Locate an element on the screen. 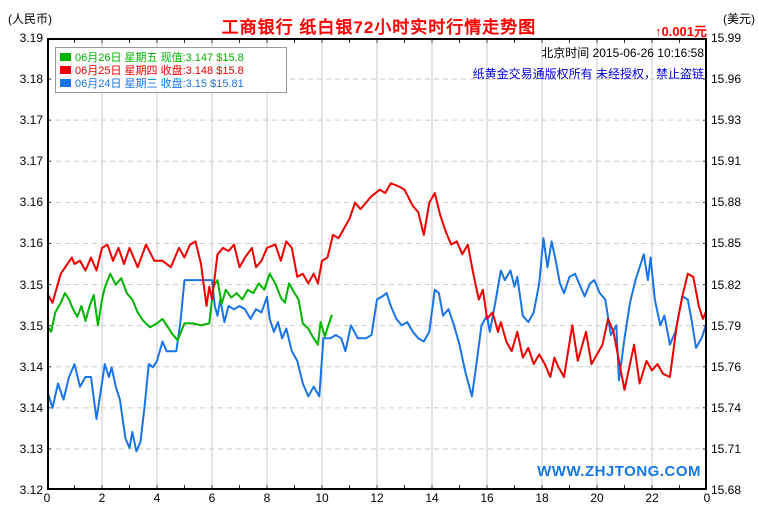 The width and height of the screenshot is (758, 506). legend-row: 06月26日 星期五 现值:3.147 $15.8 is located at coordinates (171, 57).